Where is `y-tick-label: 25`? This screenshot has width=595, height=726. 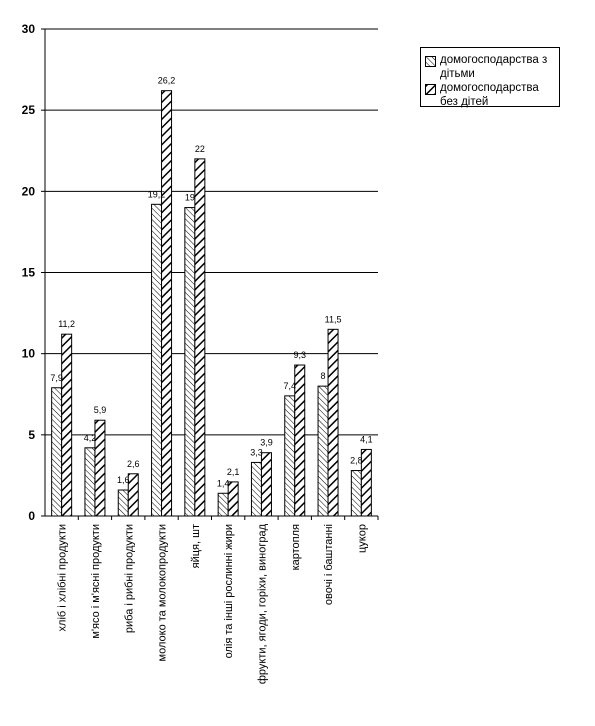 y-tick-label: 25 is located at coordinates (29, 110).